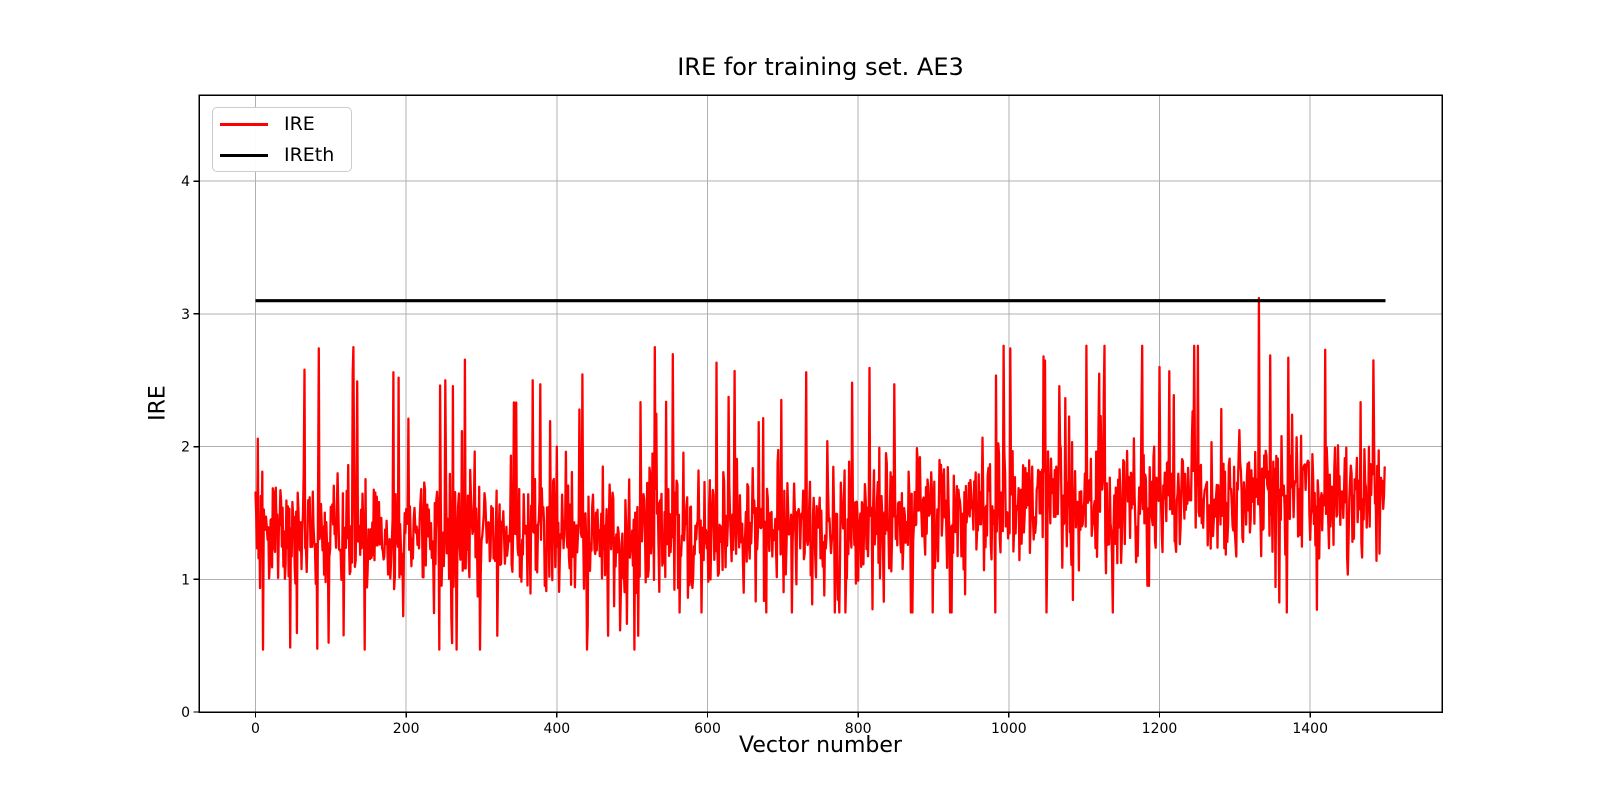  I want to click on legend-box: IRE IREth, so click(282, 139).